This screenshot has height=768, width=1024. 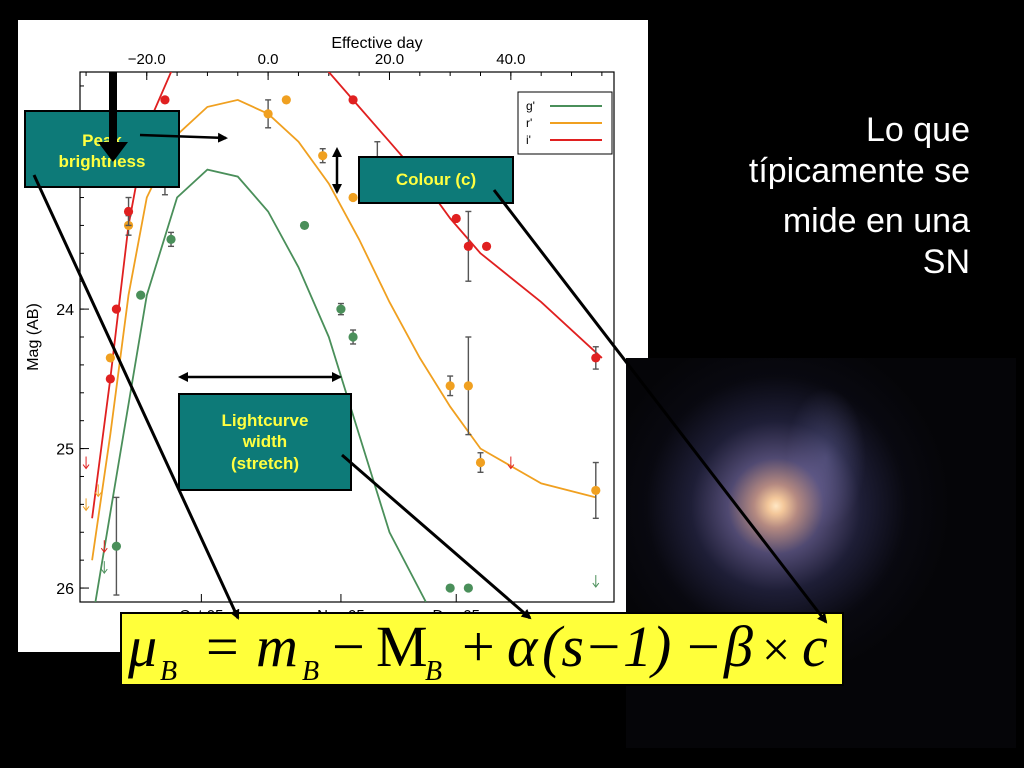 I want to click on stretch-to-s-arrow, so click(x=436, y=536).